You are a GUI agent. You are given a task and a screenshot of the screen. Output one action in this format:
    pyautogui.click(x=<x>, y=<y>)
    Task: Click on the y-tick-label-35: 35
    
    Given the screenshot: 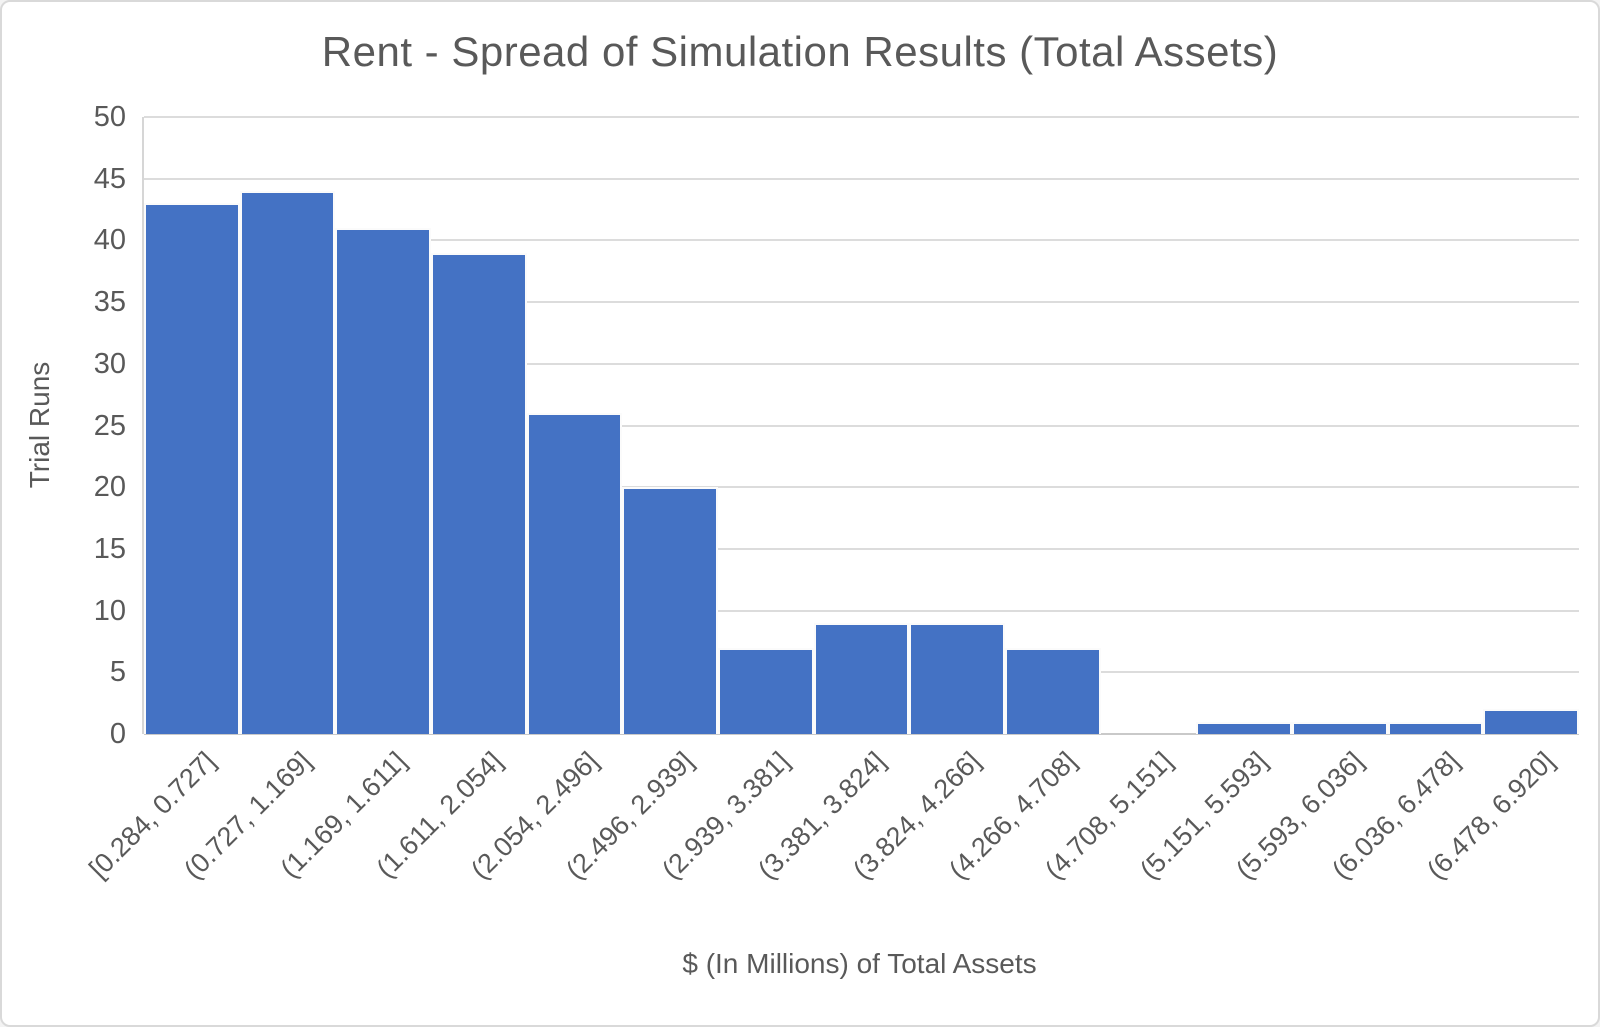 What is the action you would take?
    pyautogui.click(x=109, y=302)
    